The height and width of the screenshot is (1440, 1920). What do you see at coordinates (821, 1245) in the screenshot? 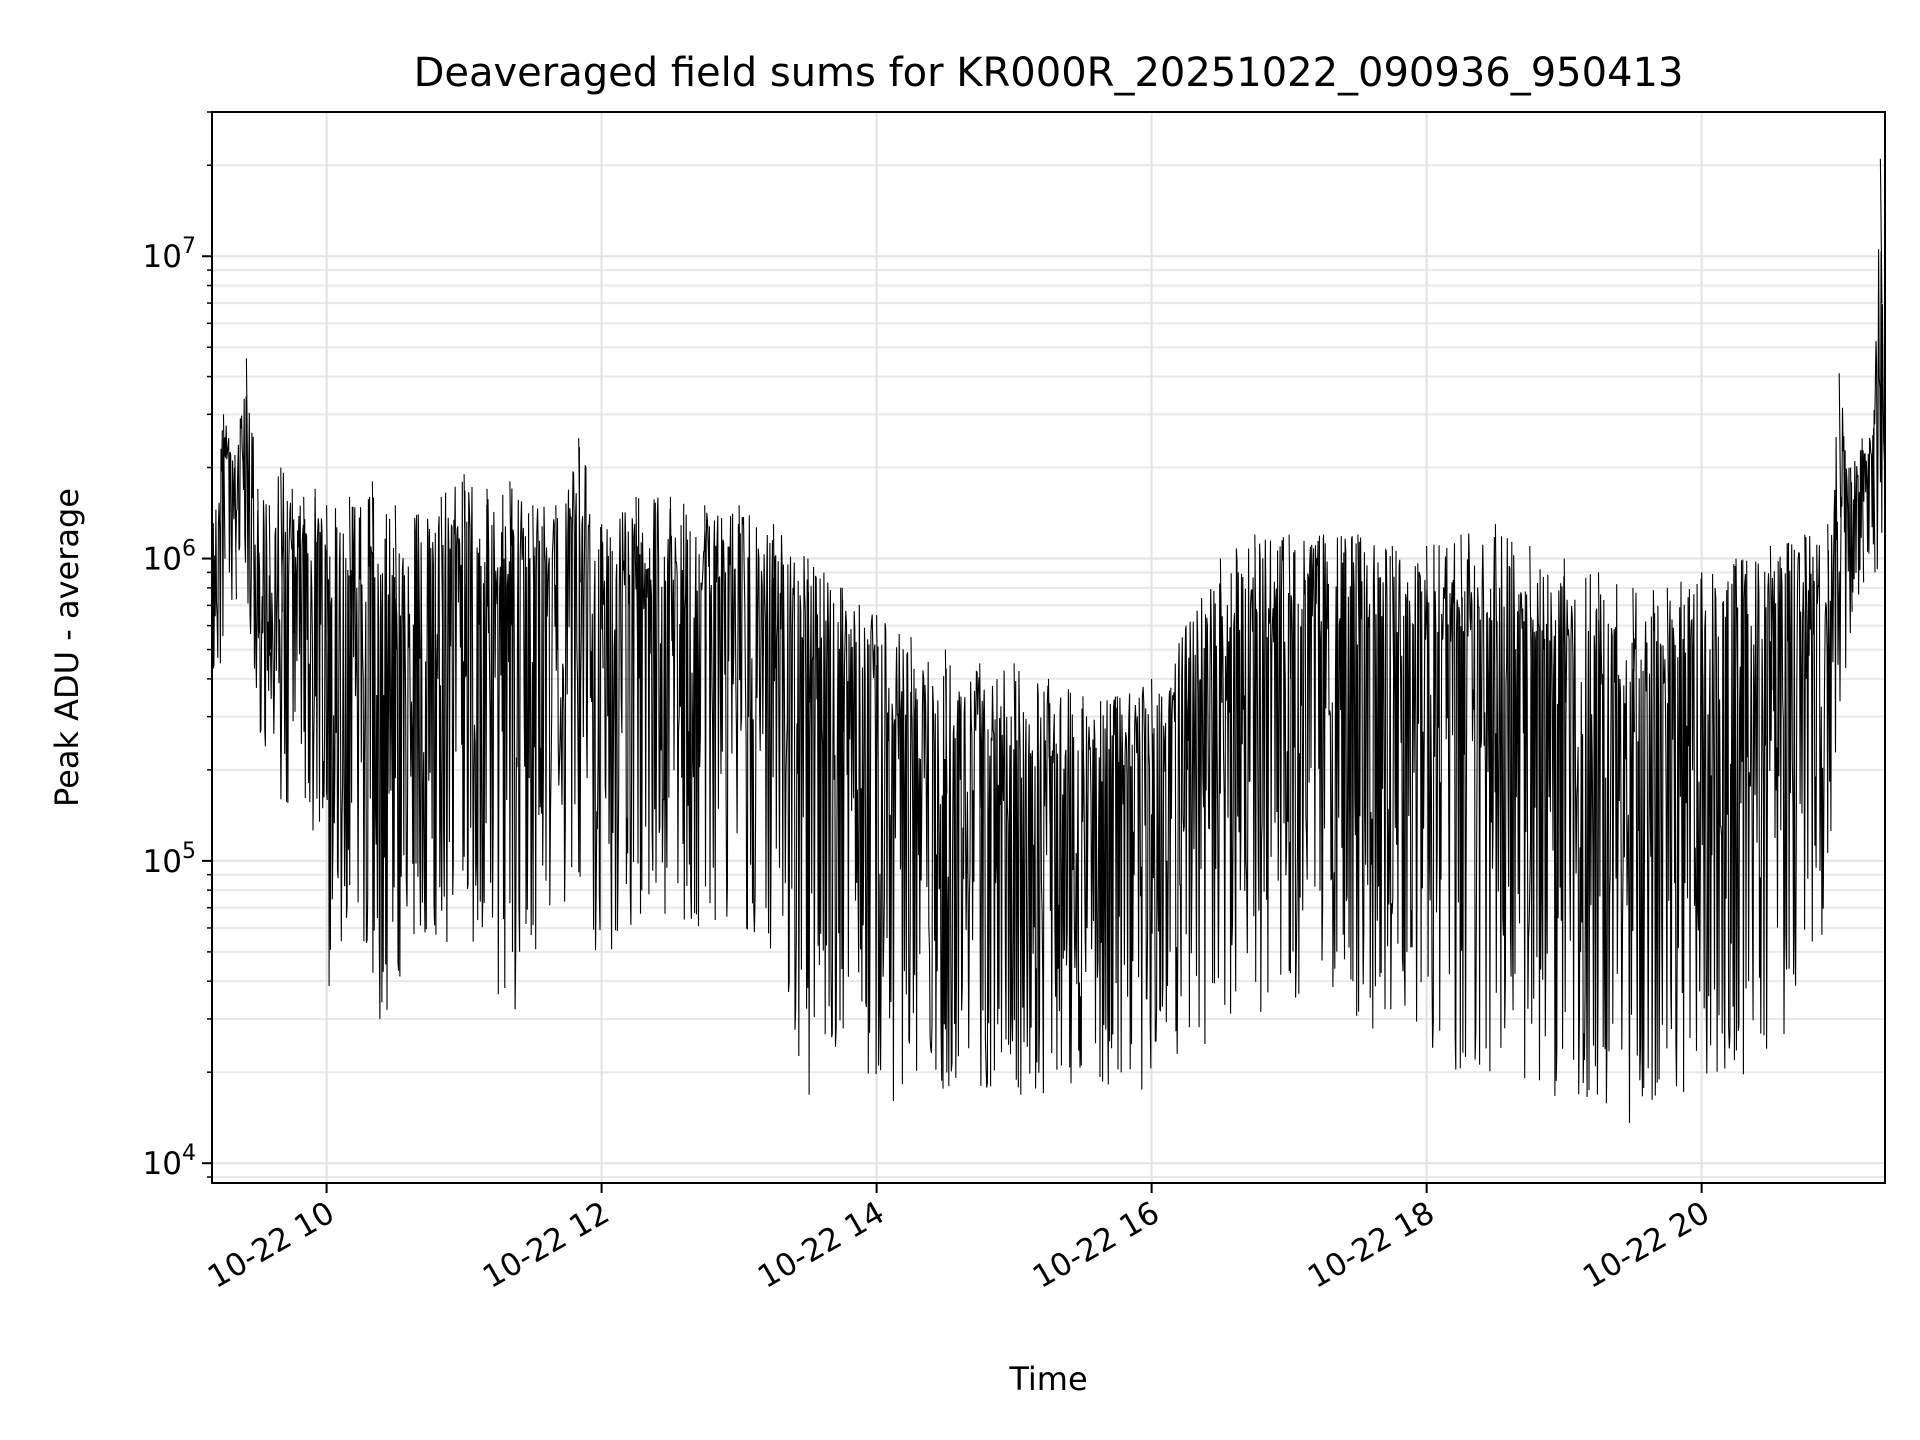
I see `x-tick-label: 10-22 14` at bounding box center [821, 1245].